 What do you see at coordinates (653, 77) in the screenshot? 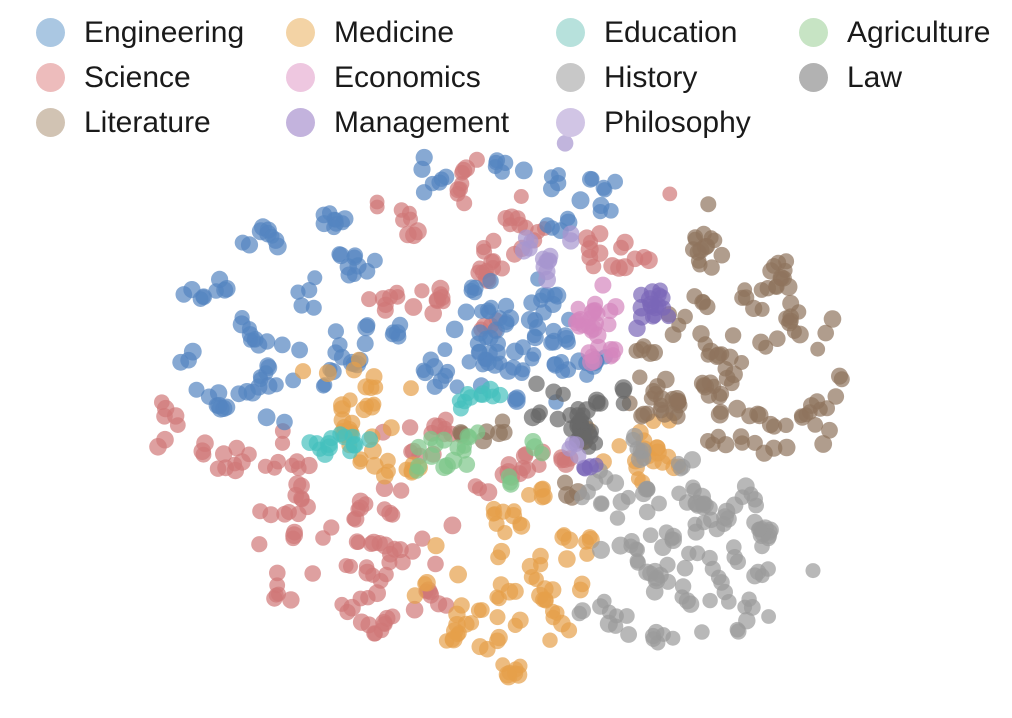
I see `legend-item: History` at bounding box center [653, 77].